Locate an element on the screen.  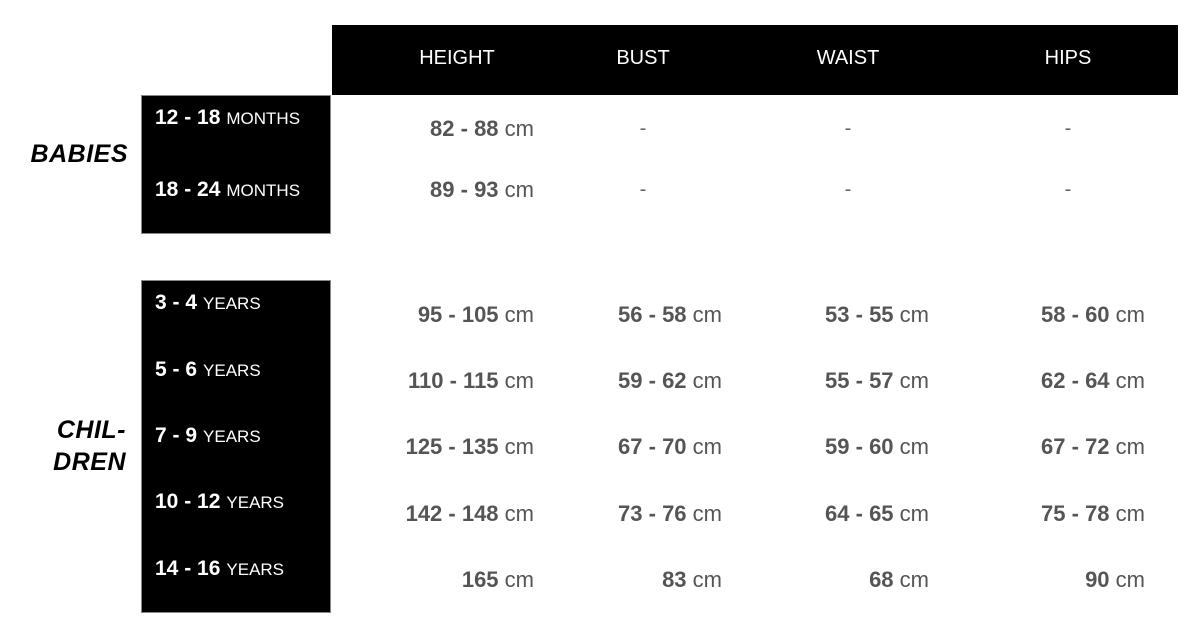
age-label: 7 - 9 YEARS is located at coordinates (208, 436).